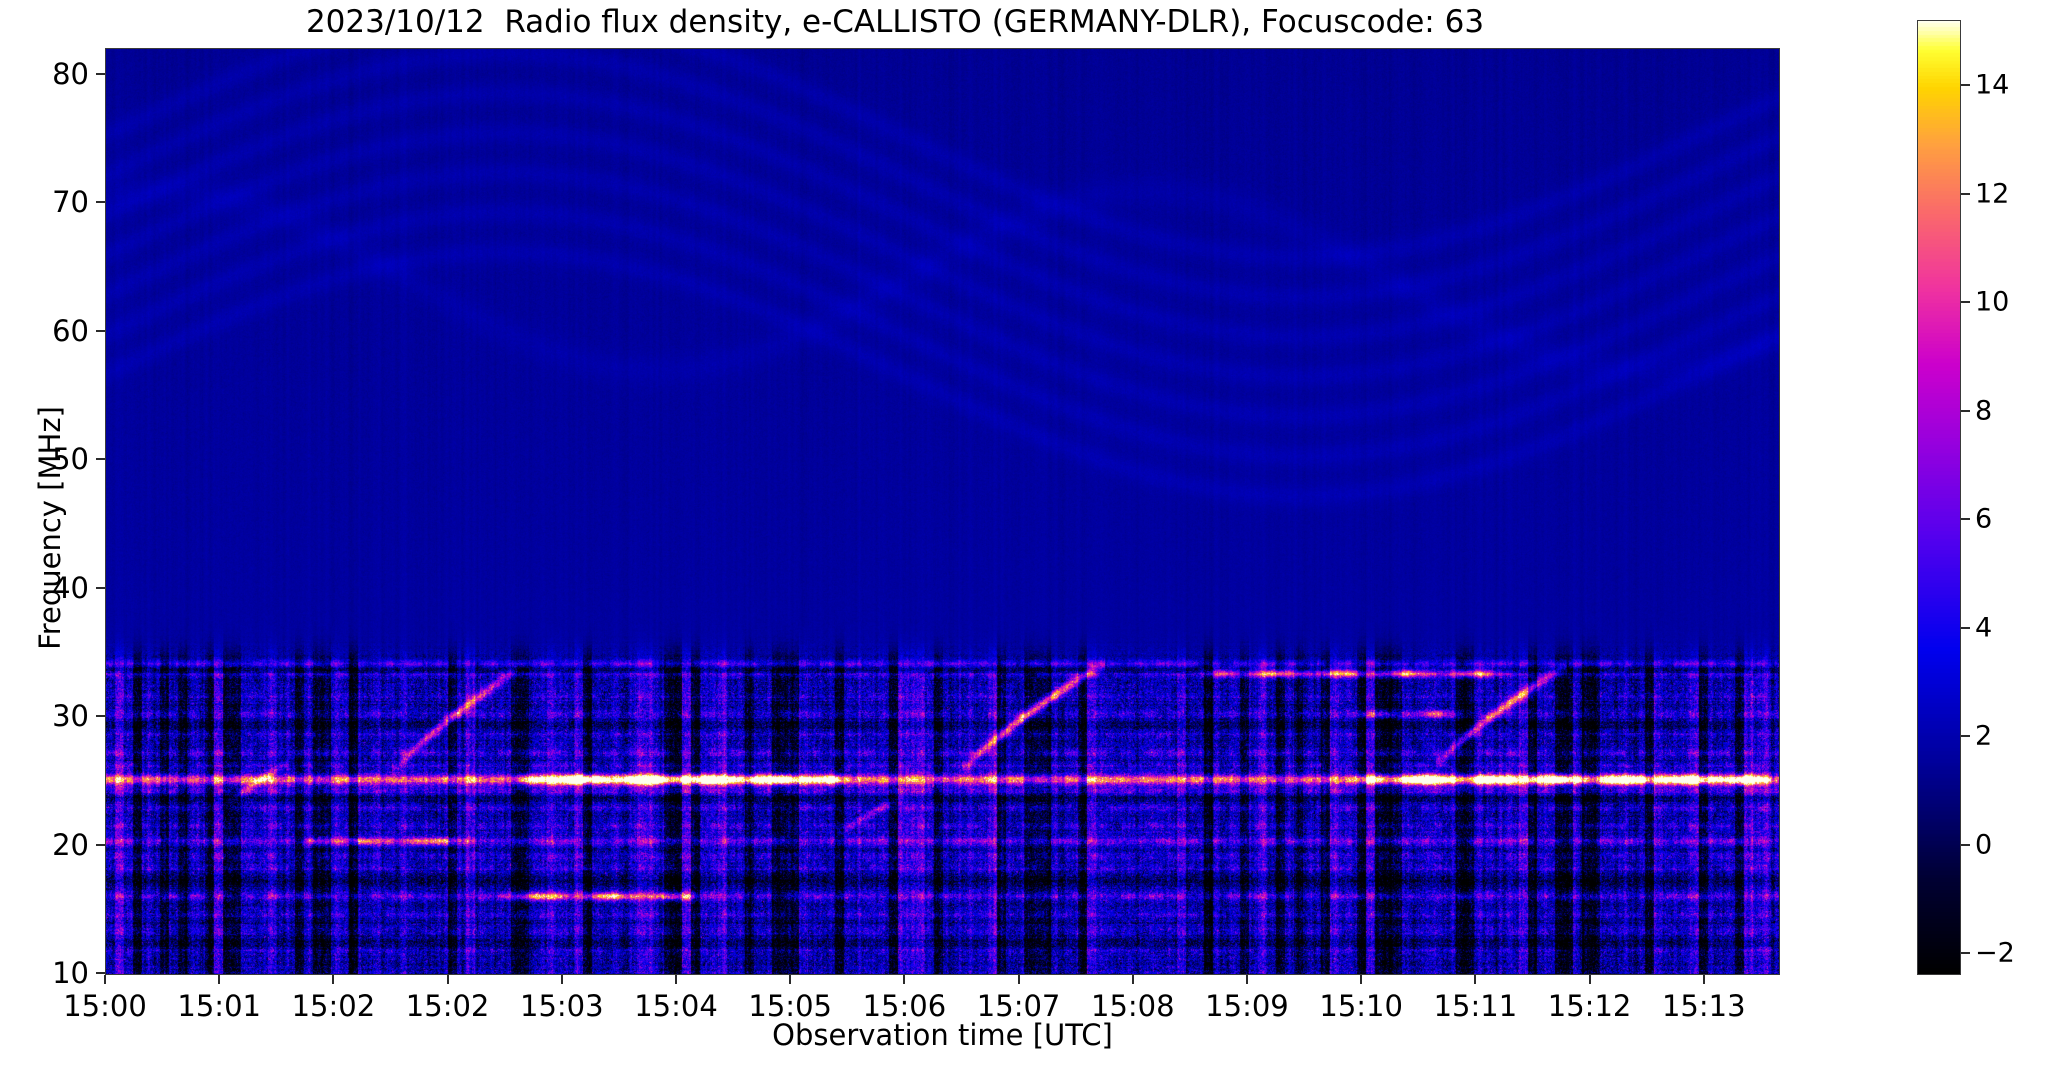 The height and width of the screenshot is (1067, 2047). I want to click on x-tick-label: 15:11, so click(1475, 1006).